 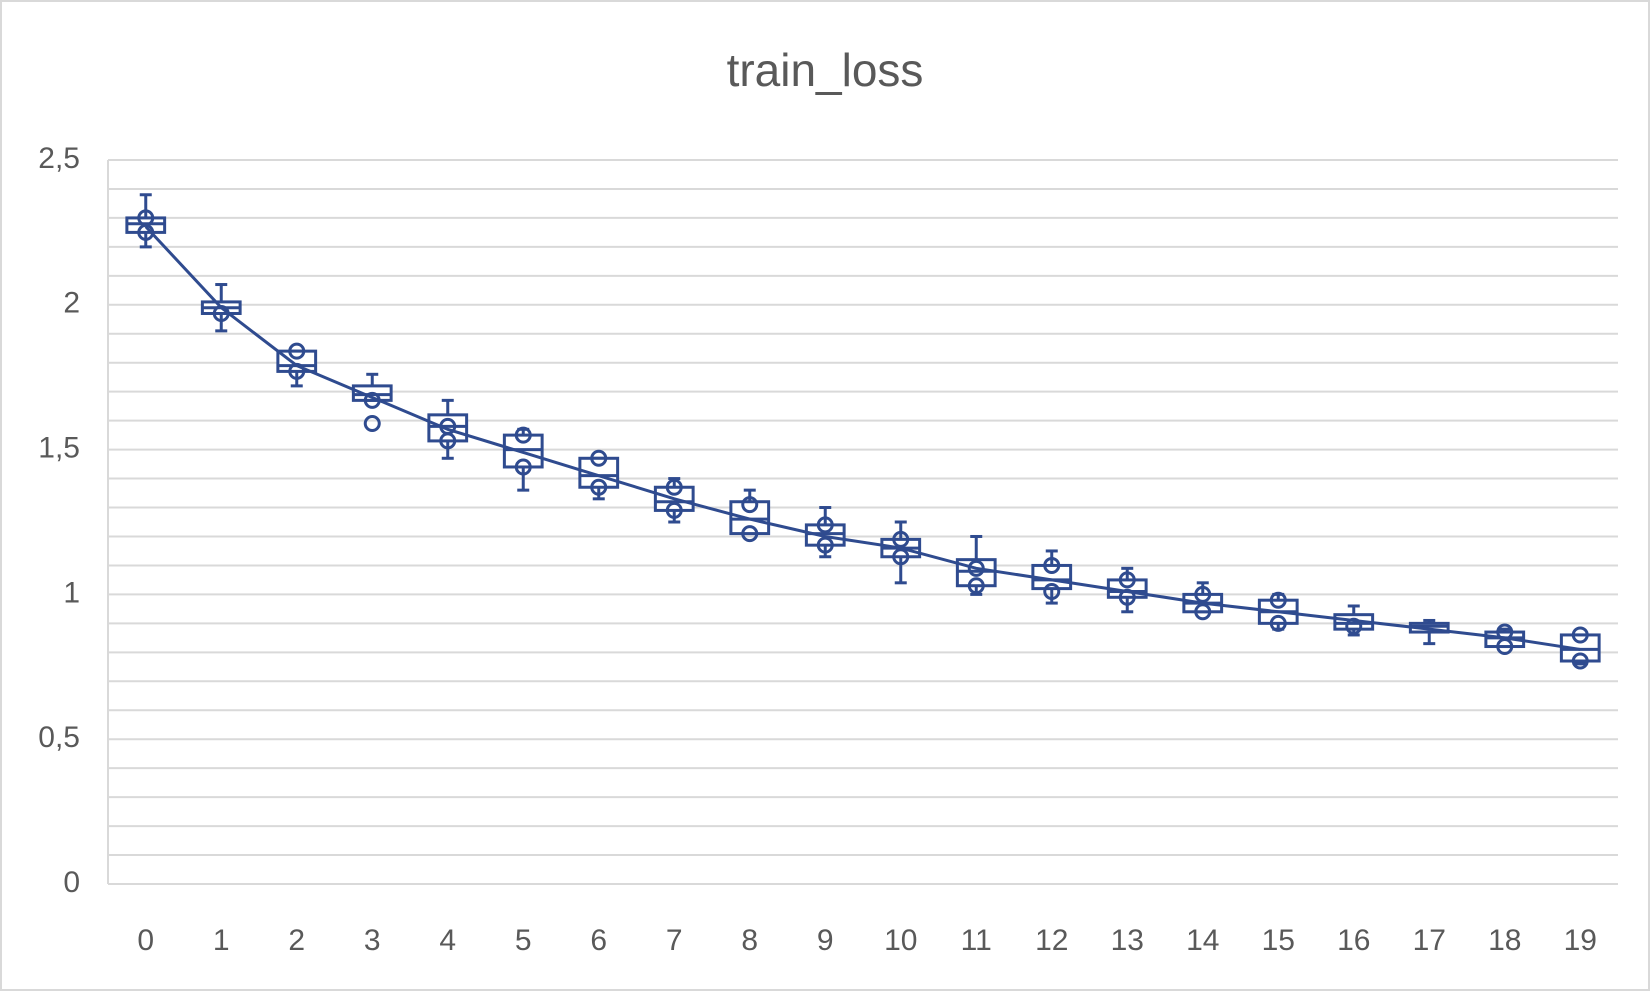 I want to click on x-tick-label: 8, so click(x=749, y=940).